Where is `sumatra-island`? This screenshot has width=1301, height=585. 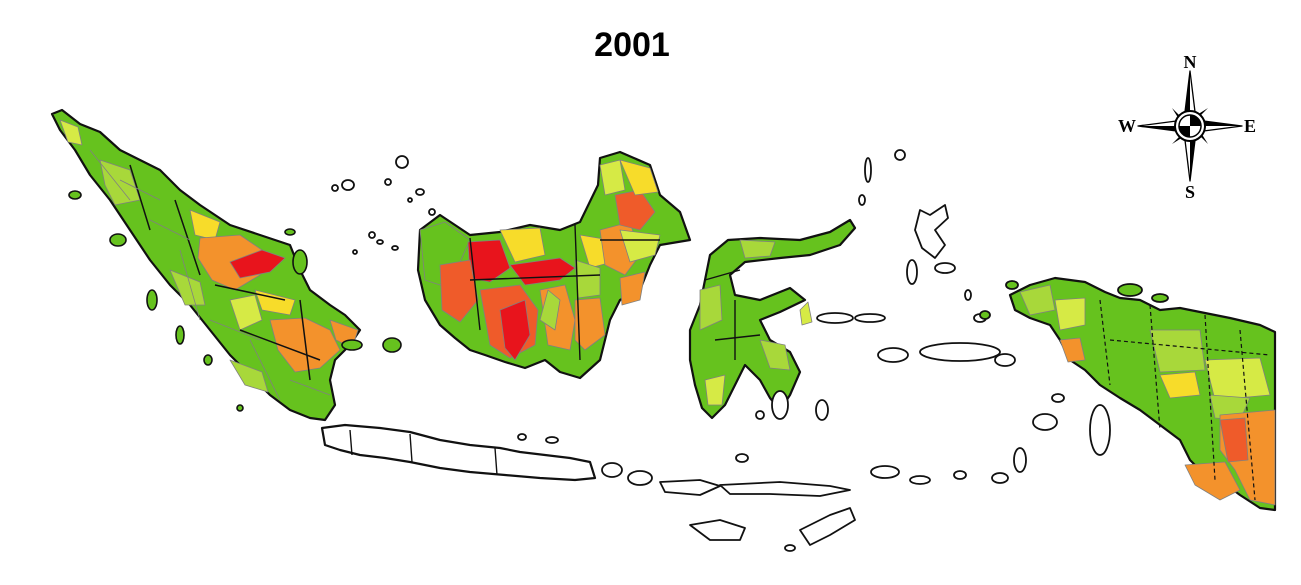
sumatra-island is located at coordinates (206, 265).